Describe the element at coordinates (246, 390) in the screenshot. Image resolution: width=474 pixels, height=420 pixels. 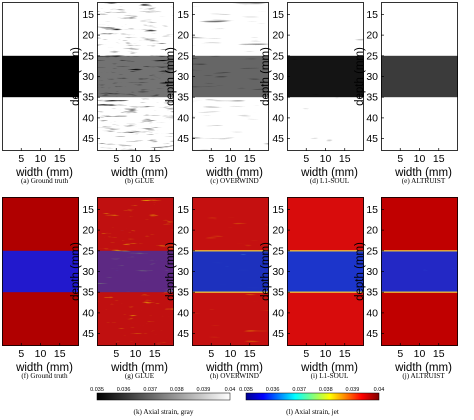
I see `colorbar-tick-label: 0.035` at that location.